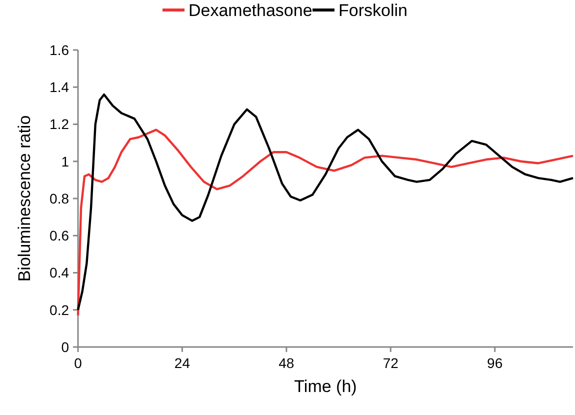 The image size is (575, 415). What do you see at coordinates (60, 236) in the screenshot?
I see `y-tick-label: 0.6` at bounding box center [60, 236].